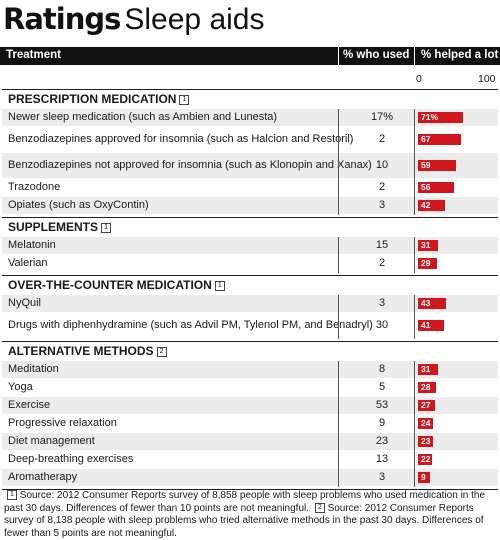 The image size is (500, 540). What do you see at coordinates (460, 55) in the screenshot?
I see `header-helped: % helped a lot` at bounding box center [460, 55].